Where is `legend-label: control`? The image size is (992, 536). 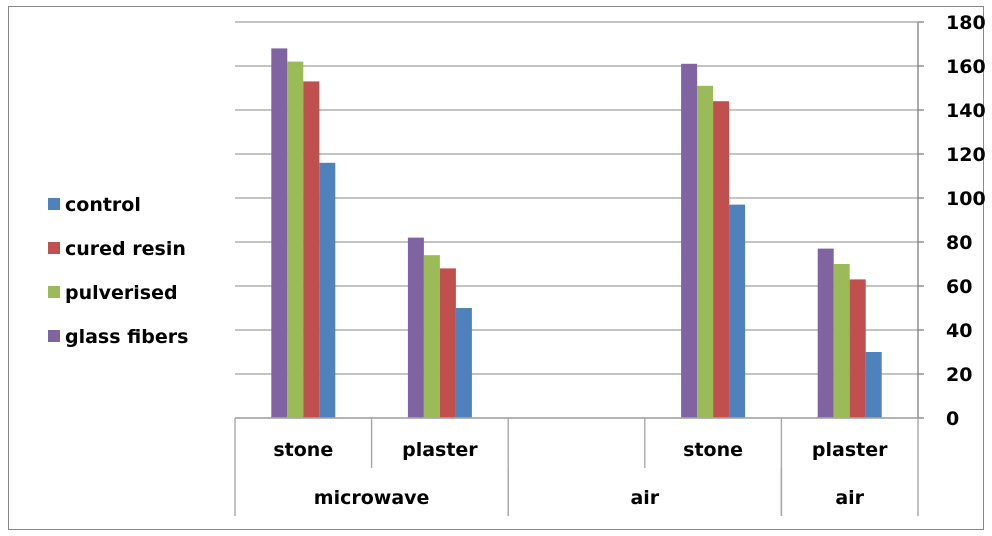
legend-label: control is located at coordinates (103, 205).